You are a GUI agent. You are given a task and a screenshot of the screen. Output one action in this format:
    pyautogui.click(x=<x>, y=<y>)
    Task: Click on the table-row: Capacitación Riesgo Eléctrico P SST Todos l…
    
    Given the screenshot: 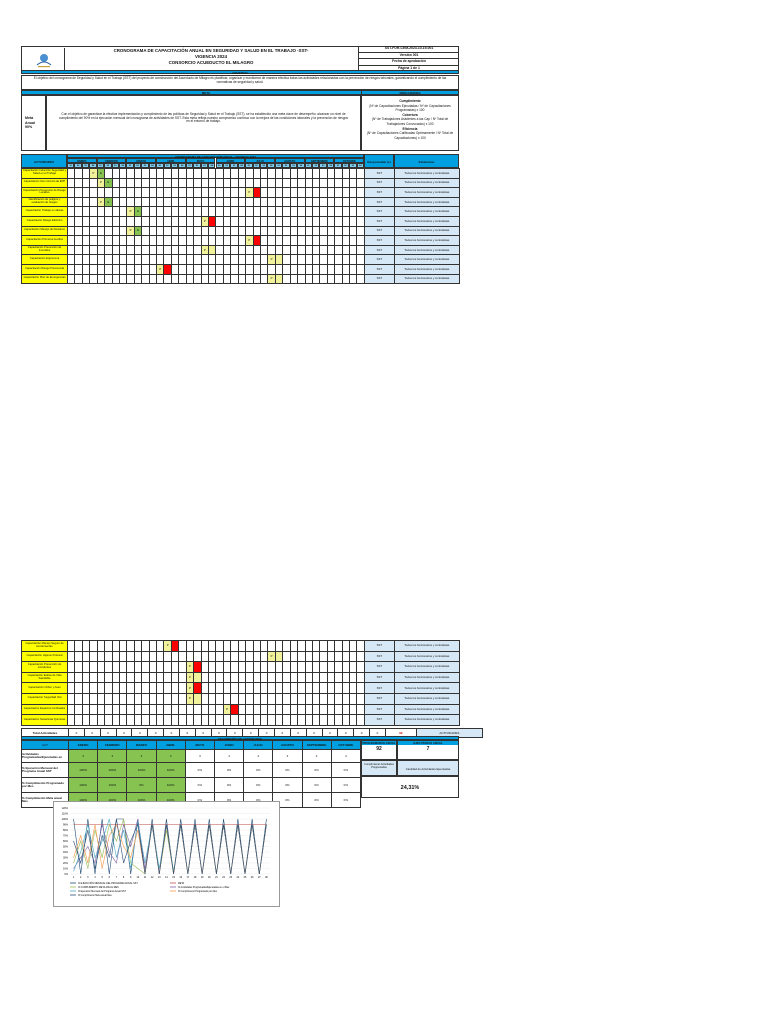 What is the action you would take?
    pyautogui.click(x=240, y=221)
    